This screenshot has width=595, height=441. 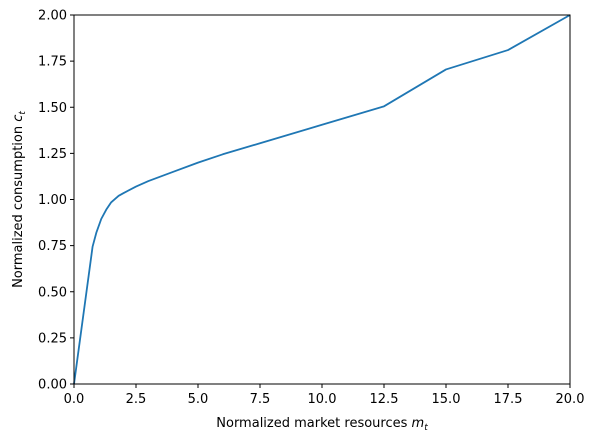 I want to click on y-tick-label: 0.50, so click(x=52, y=292).